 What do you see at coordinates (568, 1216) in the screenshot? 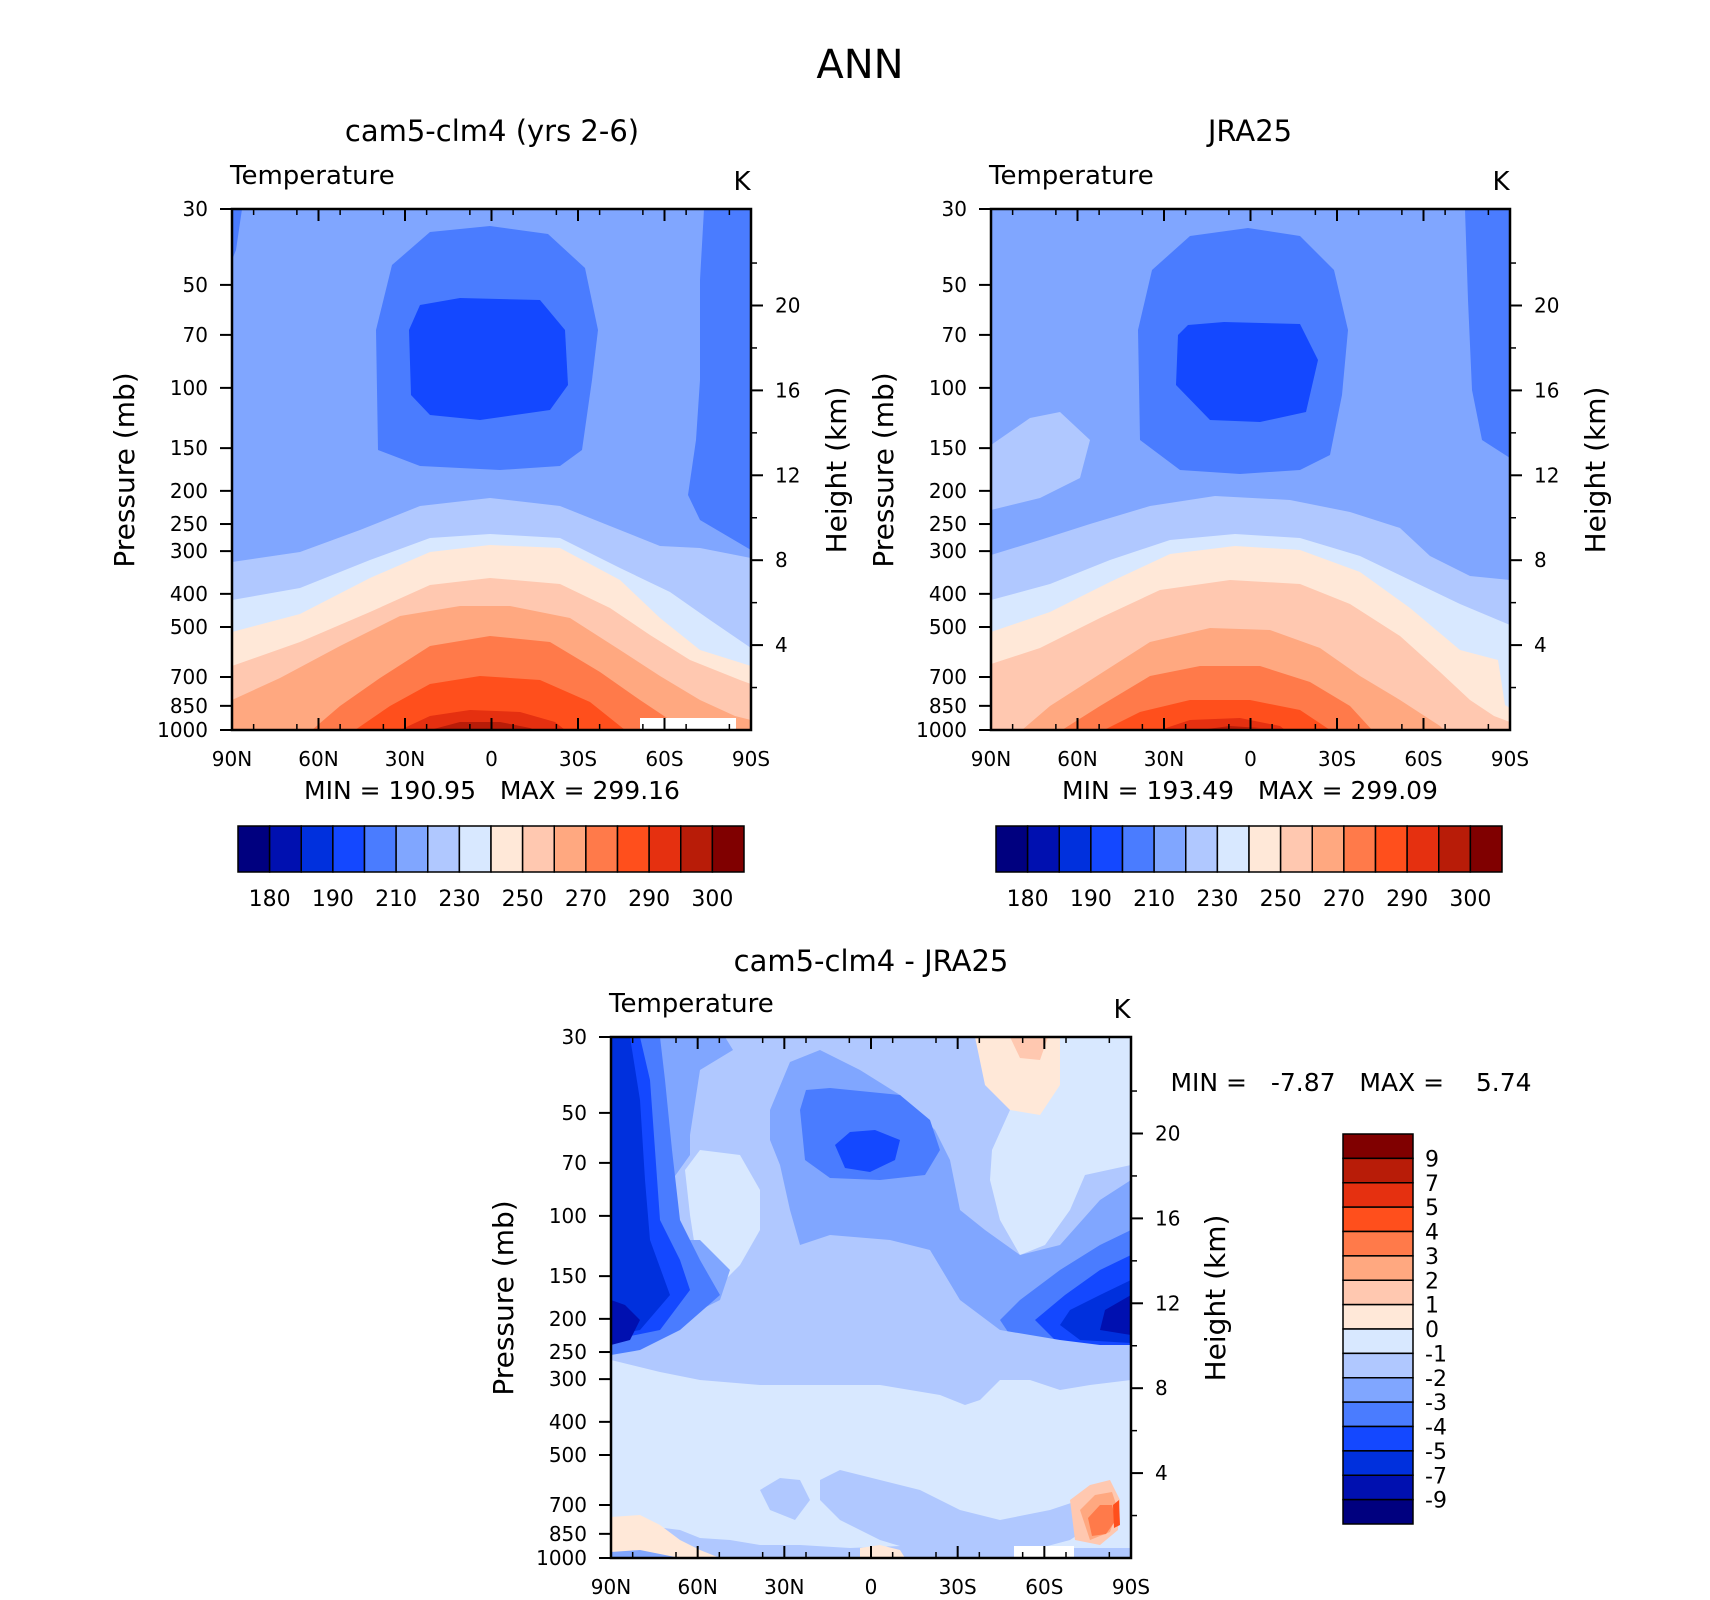
I see `y-tick-label: 100` at bounding box center [568, 1216].